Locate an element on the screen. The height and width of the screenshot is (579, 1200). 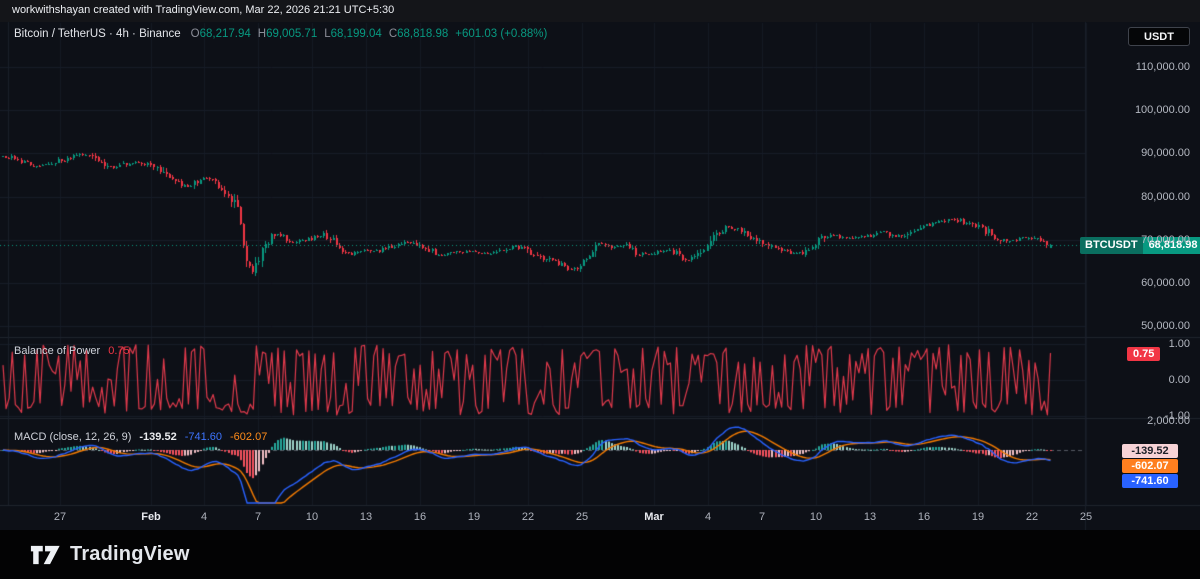
macd-axis-badges: -139.52 -602.07 -741.60 is located at coordinates (1150, 466).